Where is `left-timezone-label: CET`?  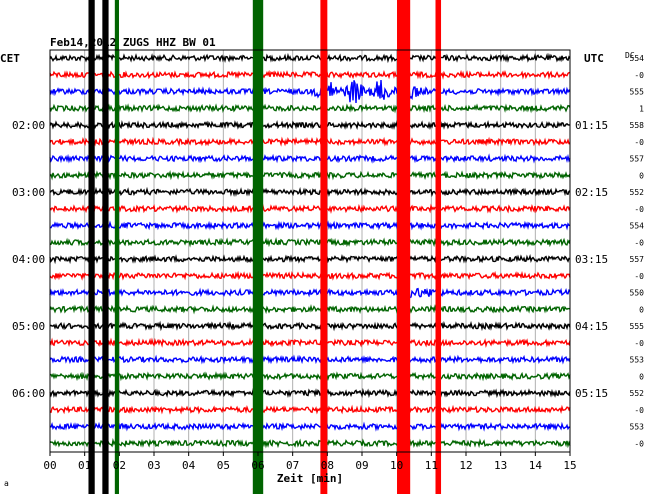 left-timezone-label: CET is located at coordinates (10, 58).